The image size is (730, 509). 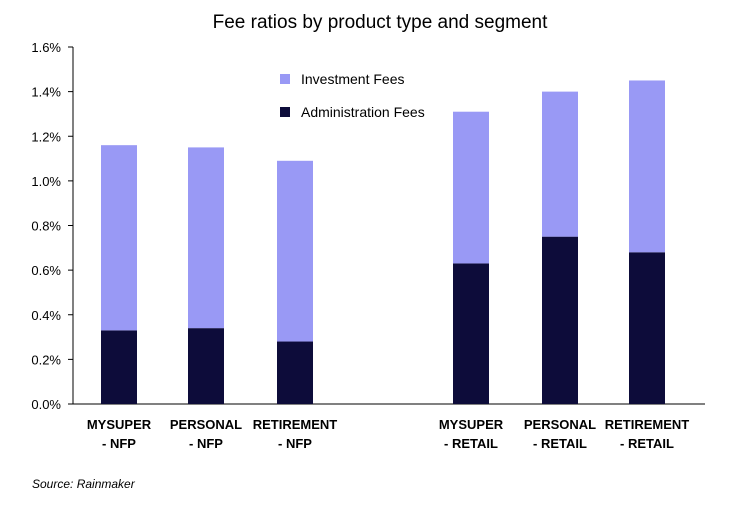 I want to click on y-tick-label: 0.6%, so click(x=46, y=270).